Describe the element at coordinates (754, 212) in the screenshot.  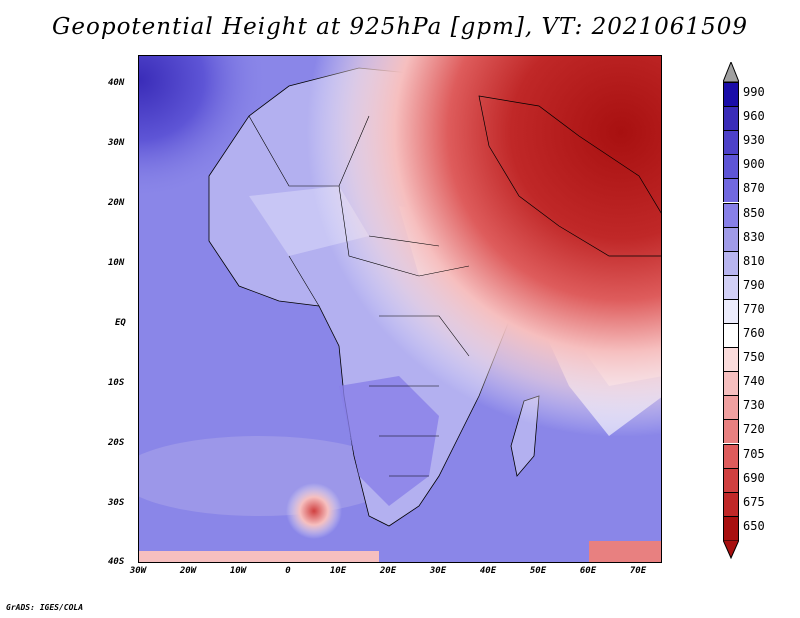
I see `colorbar-label: 850` at that location.